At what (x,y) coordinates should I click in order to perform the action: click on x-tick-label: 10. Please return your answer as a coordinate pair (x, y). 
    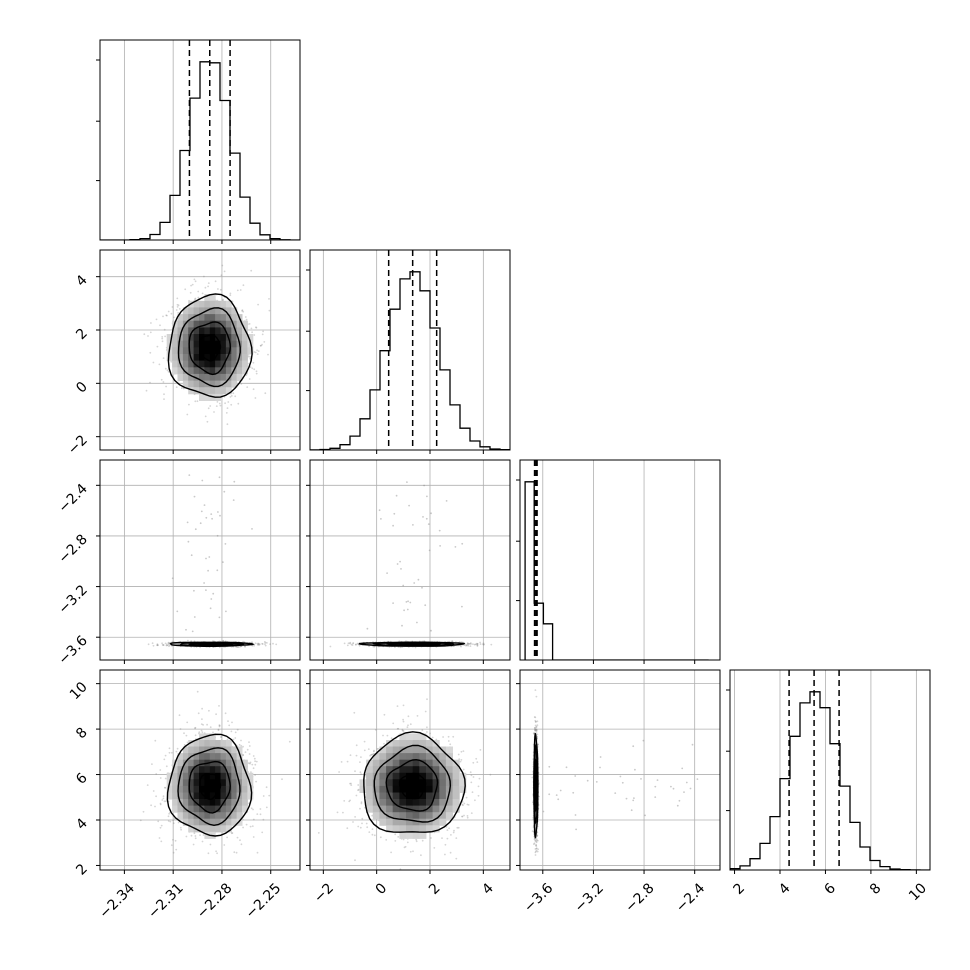
    Looking at the image, I should click on (918, 892).